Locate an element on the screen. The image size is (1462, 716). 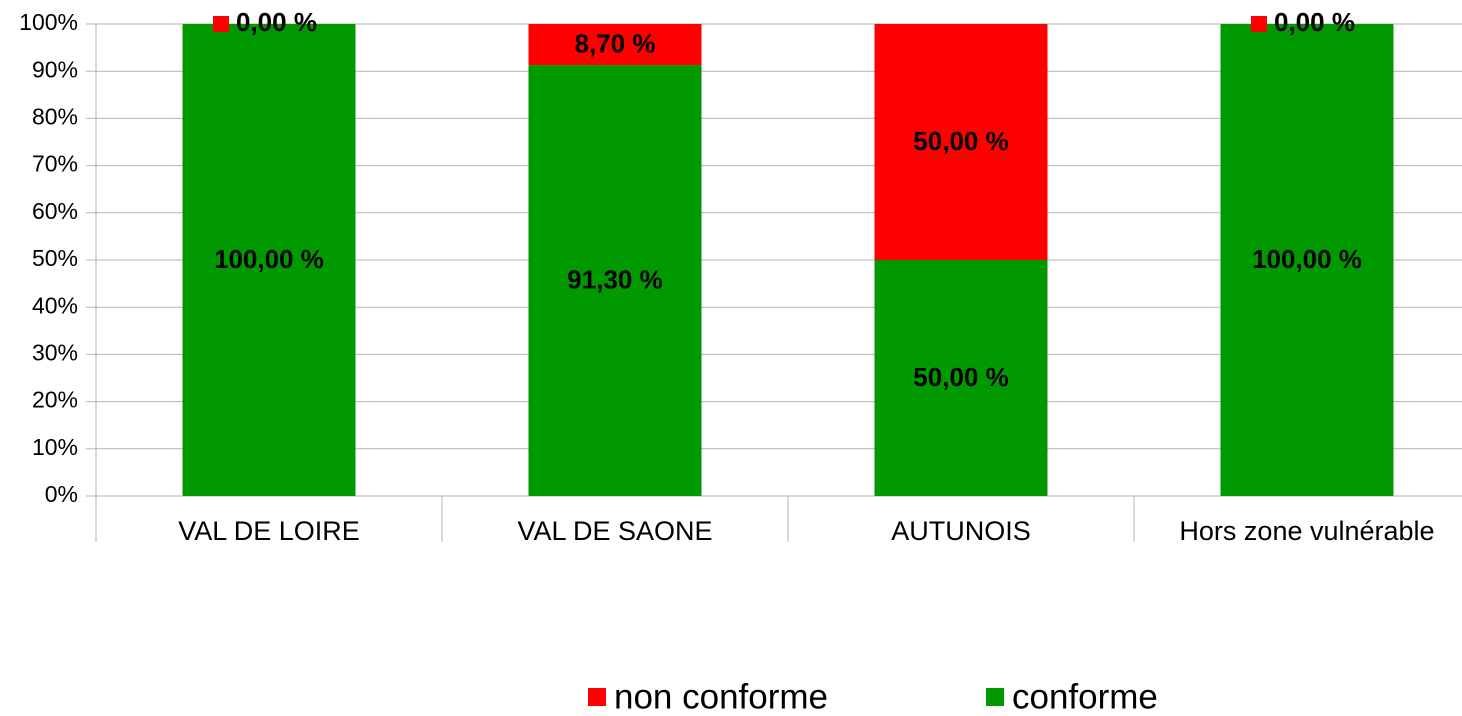
y-tick-label: 10% is located at coordinates (55, 447).